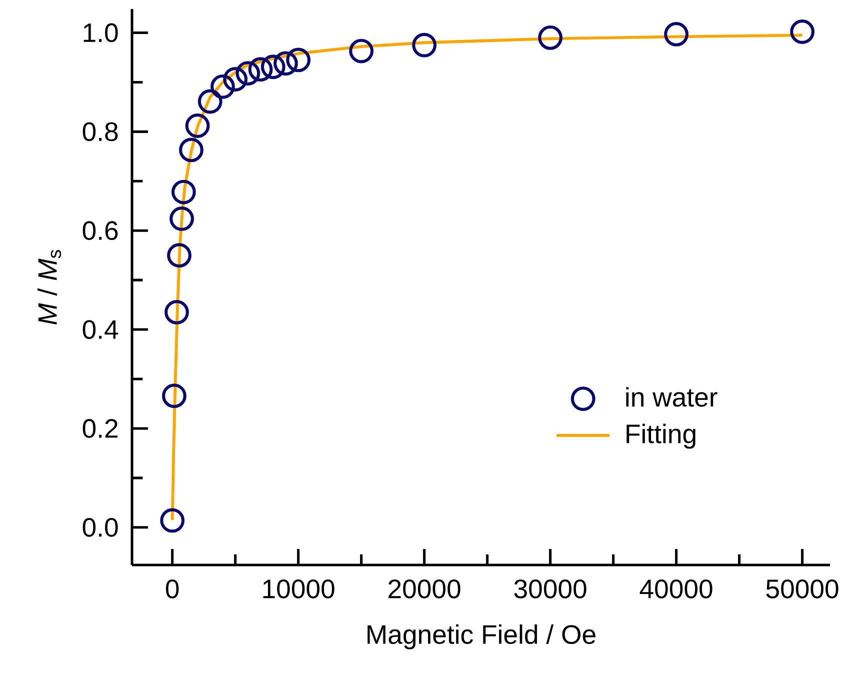 The width and height of the screenshot is (860, 683). Describe the element at coordinates (100, 132) in the screenshot. I see `y-tick-label: 0.8` at that location.